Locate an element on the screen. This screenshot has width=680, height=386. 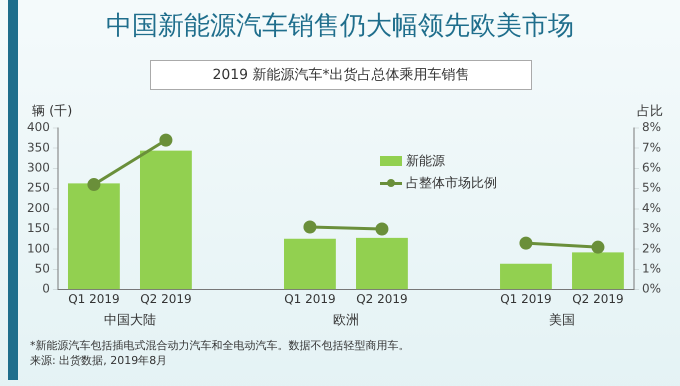
legend-label: 新能源 is located at coordinates (425, 161).